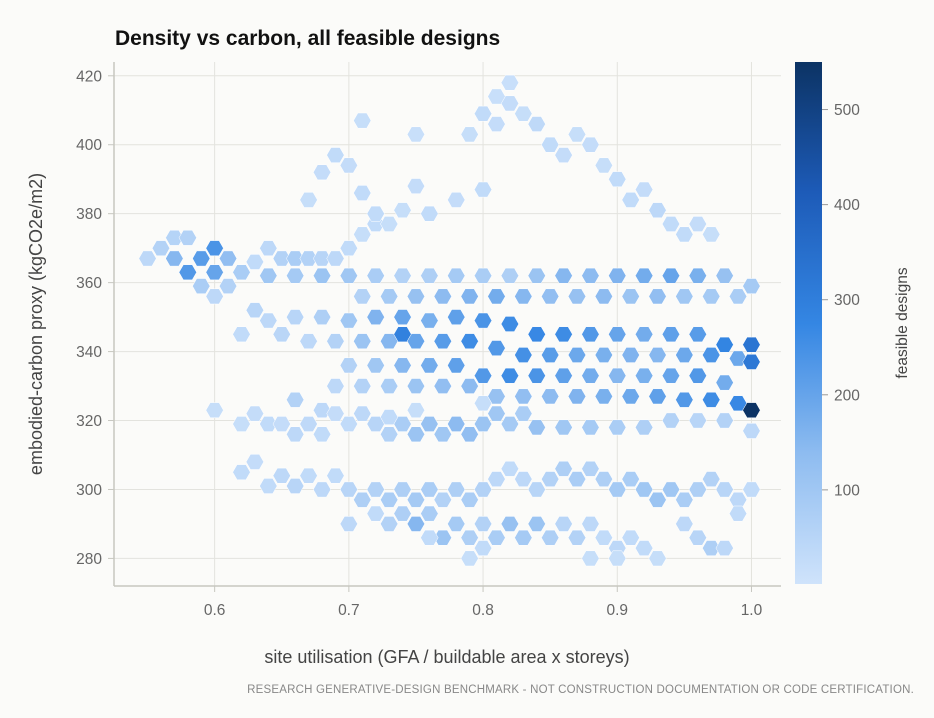 This screenshot has width=934, height=718. Describe the element at coordinates (847, 490) in the screenshot. I see `colorbar-tick-label: 100` at that location.